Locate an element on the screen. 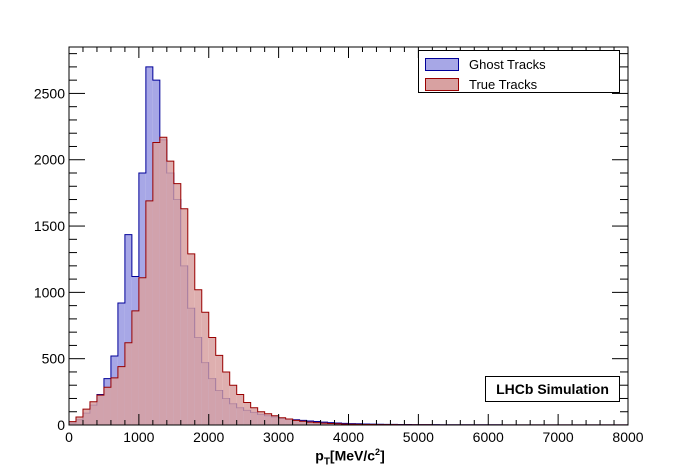 The width and height of the screenshot is (696, 472). y-tick-label-4: 2000 is located at coordinates (49, 160).